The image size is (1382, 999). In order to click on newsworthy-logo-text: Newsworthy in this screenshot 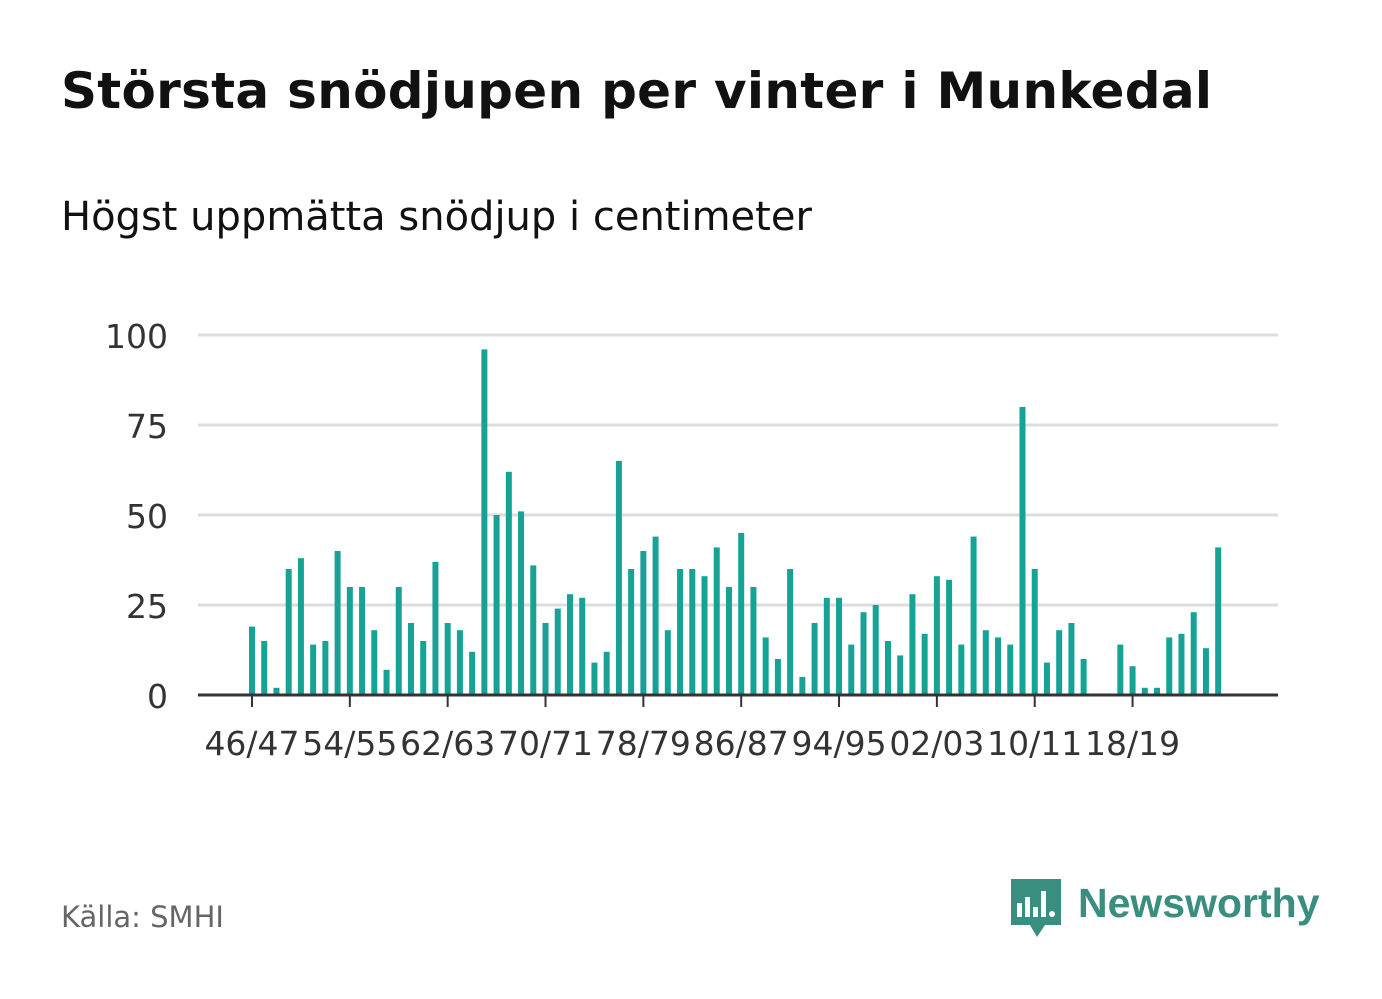, I will do `click(1199, 903)`.